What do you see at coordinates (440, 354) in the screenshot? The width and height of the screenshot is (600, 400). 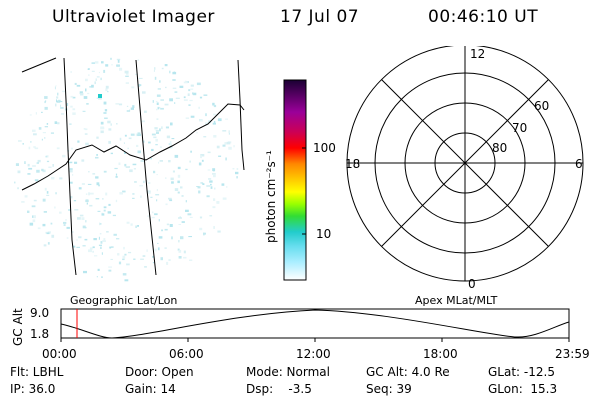 I see `altitude-xtick-1800: 18:00` at bounding box center [440, 354].